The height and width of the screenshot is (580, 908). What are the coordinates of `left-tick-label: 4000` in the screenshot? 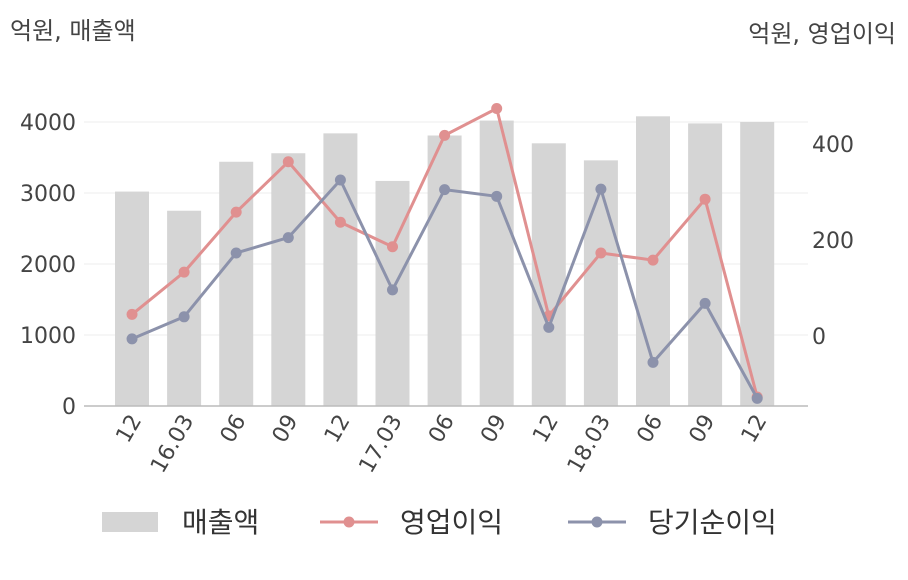 It's located at (48, 123).